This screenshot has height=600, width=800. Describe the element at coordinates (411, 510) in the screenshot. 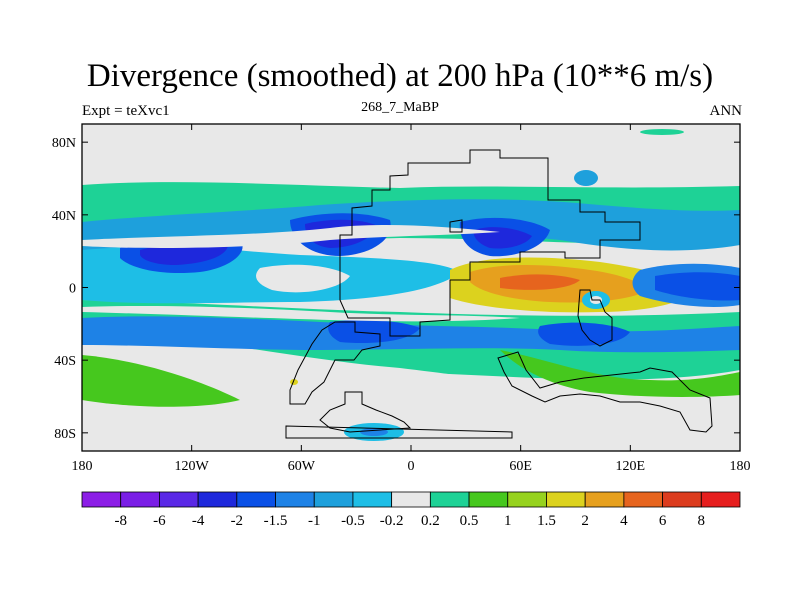

I see `colorbar: -8 -6 -4 -2 -1.5 -1 -0.5 -0.2 0.2 0.5 1 1.5 2 4 6 8` at that location.